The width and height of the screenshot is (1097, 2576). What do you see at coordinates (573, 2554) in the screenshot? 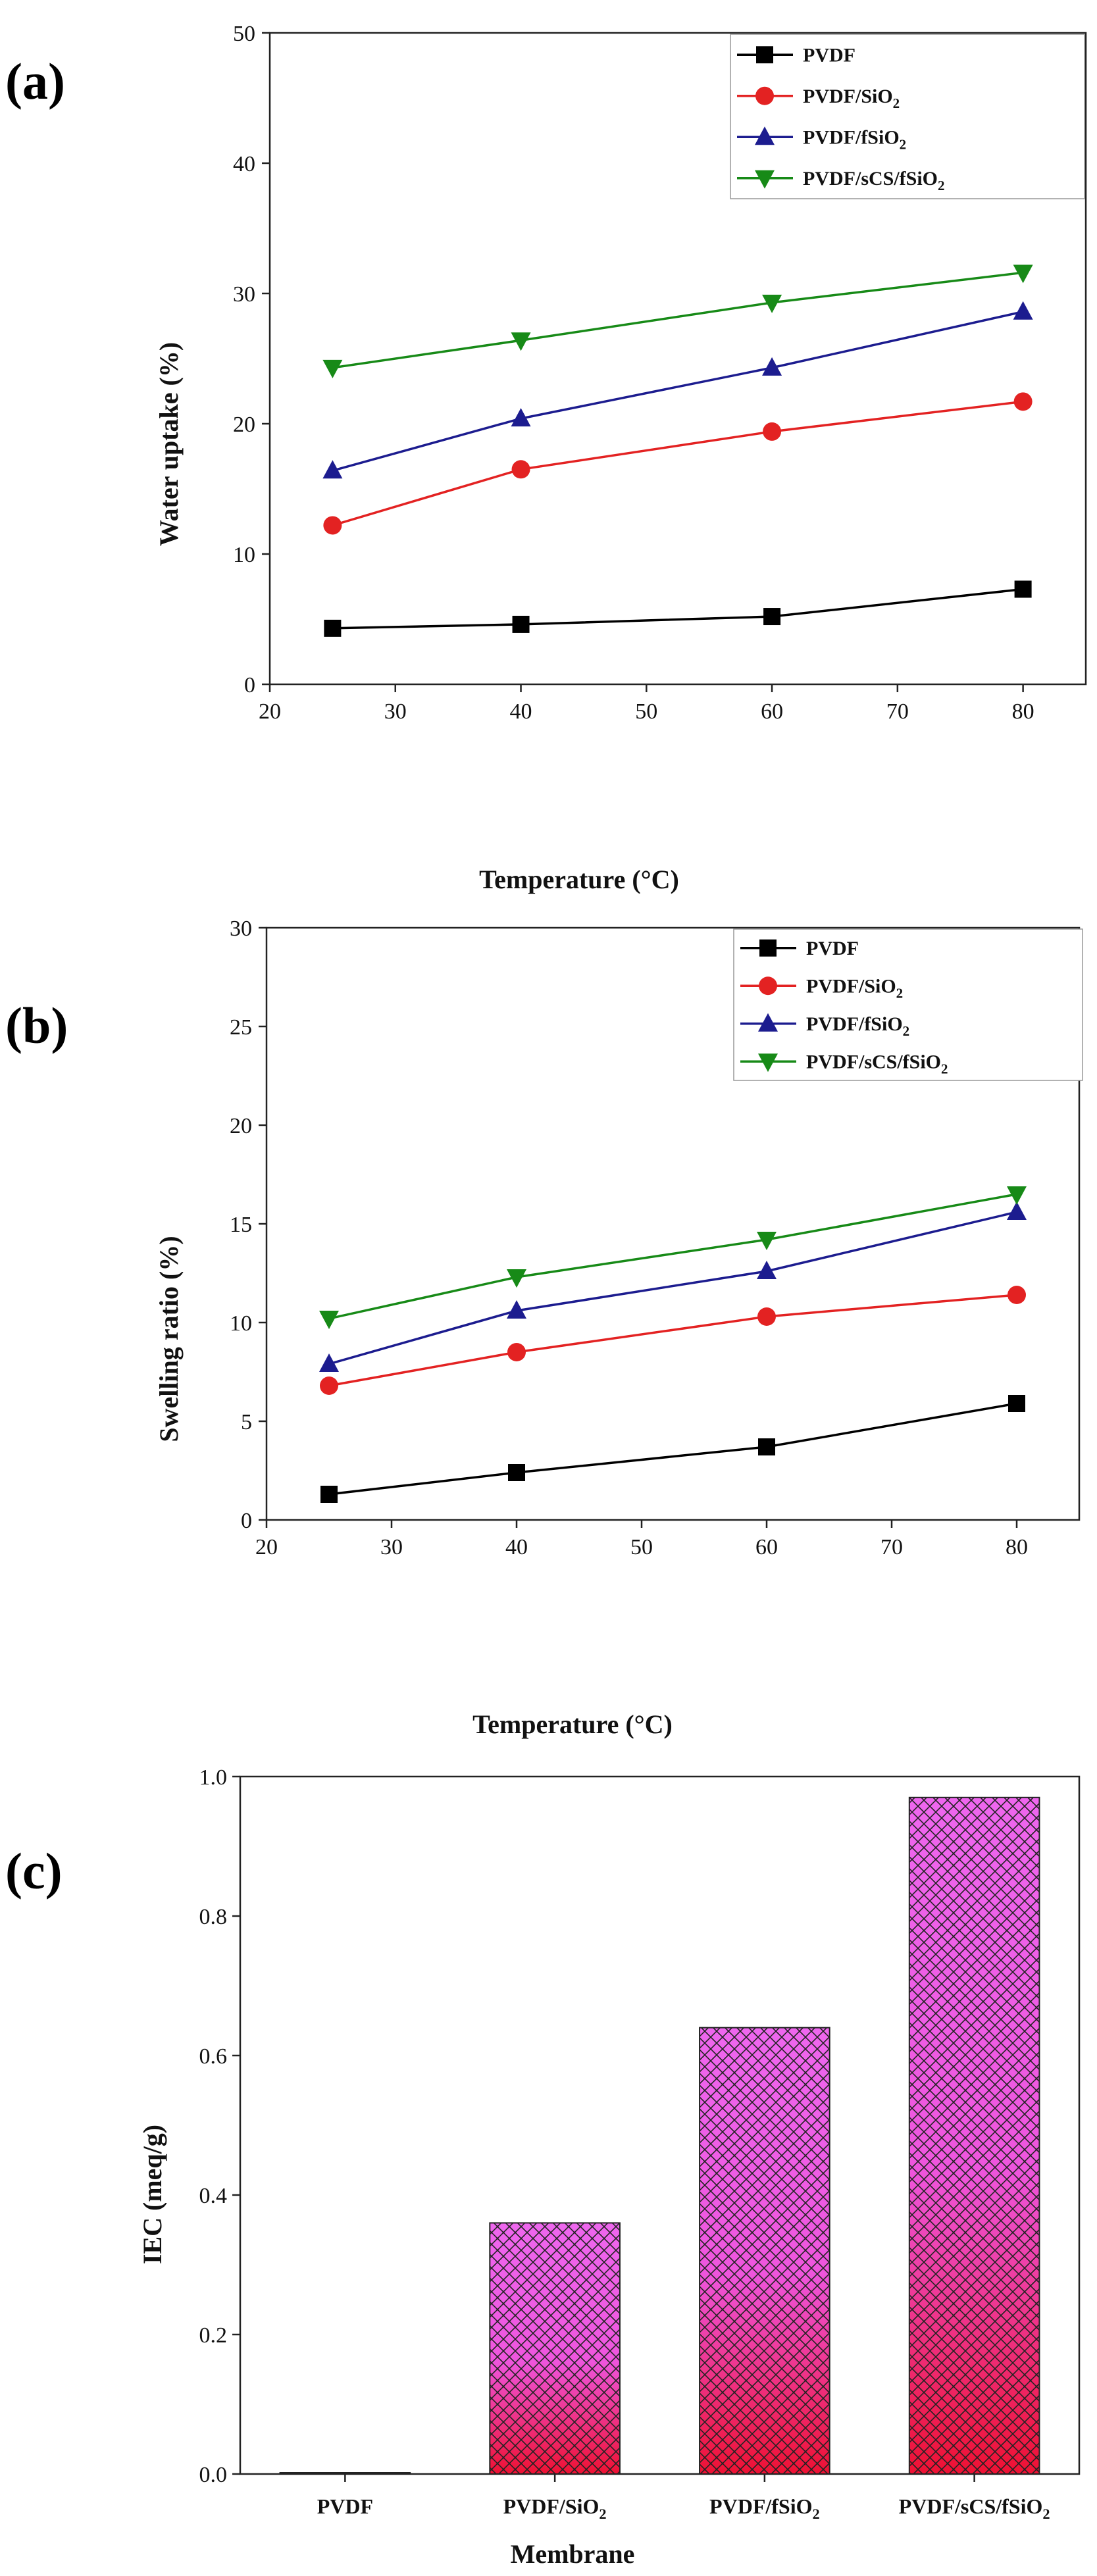
I see `panel-c-xlabel: Membrane` at bounding box center [573, 2554].